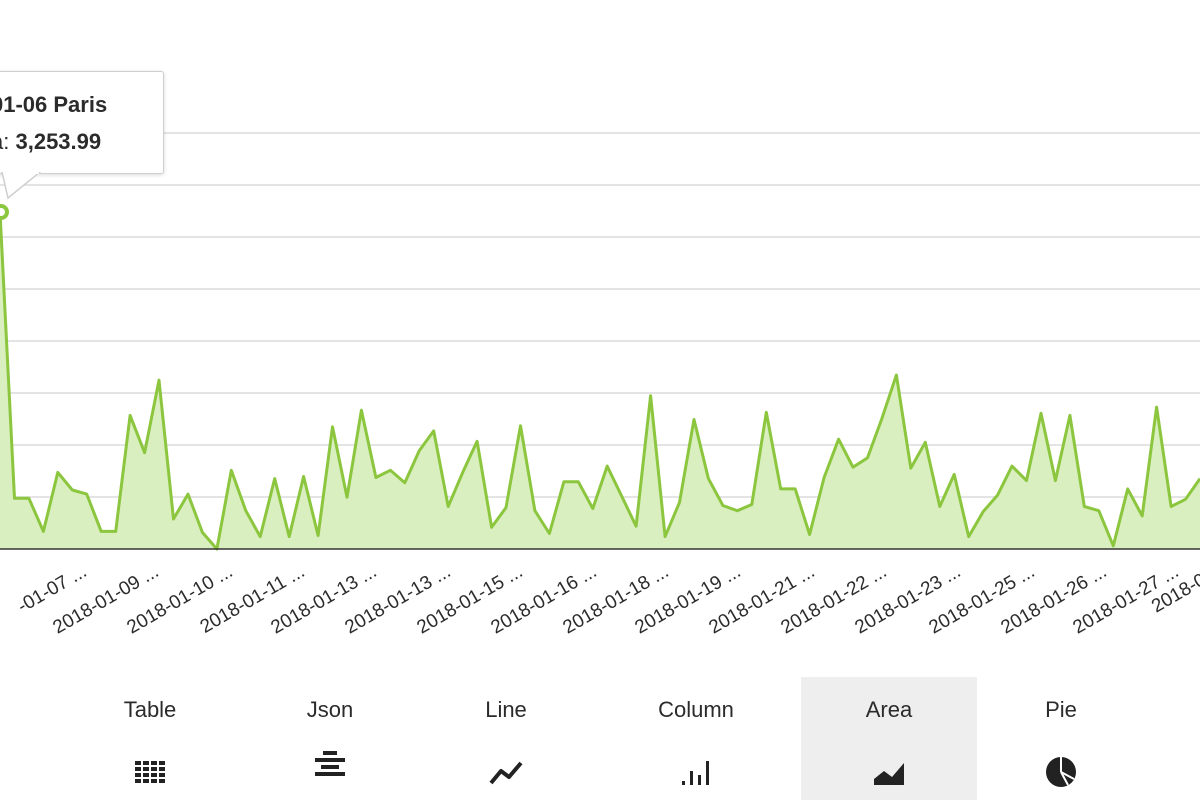  I want to click on hover-data-point, so click(4, 212).